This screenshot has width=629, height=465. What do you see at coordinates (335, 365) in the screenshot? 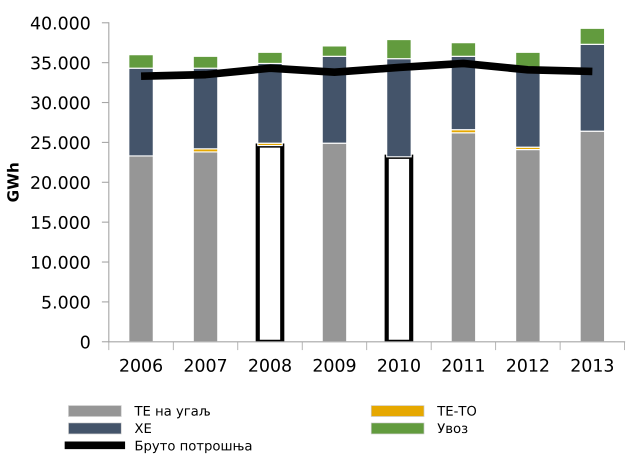
I see `x-tick-label: 2009` at bounding box center [335, 365].